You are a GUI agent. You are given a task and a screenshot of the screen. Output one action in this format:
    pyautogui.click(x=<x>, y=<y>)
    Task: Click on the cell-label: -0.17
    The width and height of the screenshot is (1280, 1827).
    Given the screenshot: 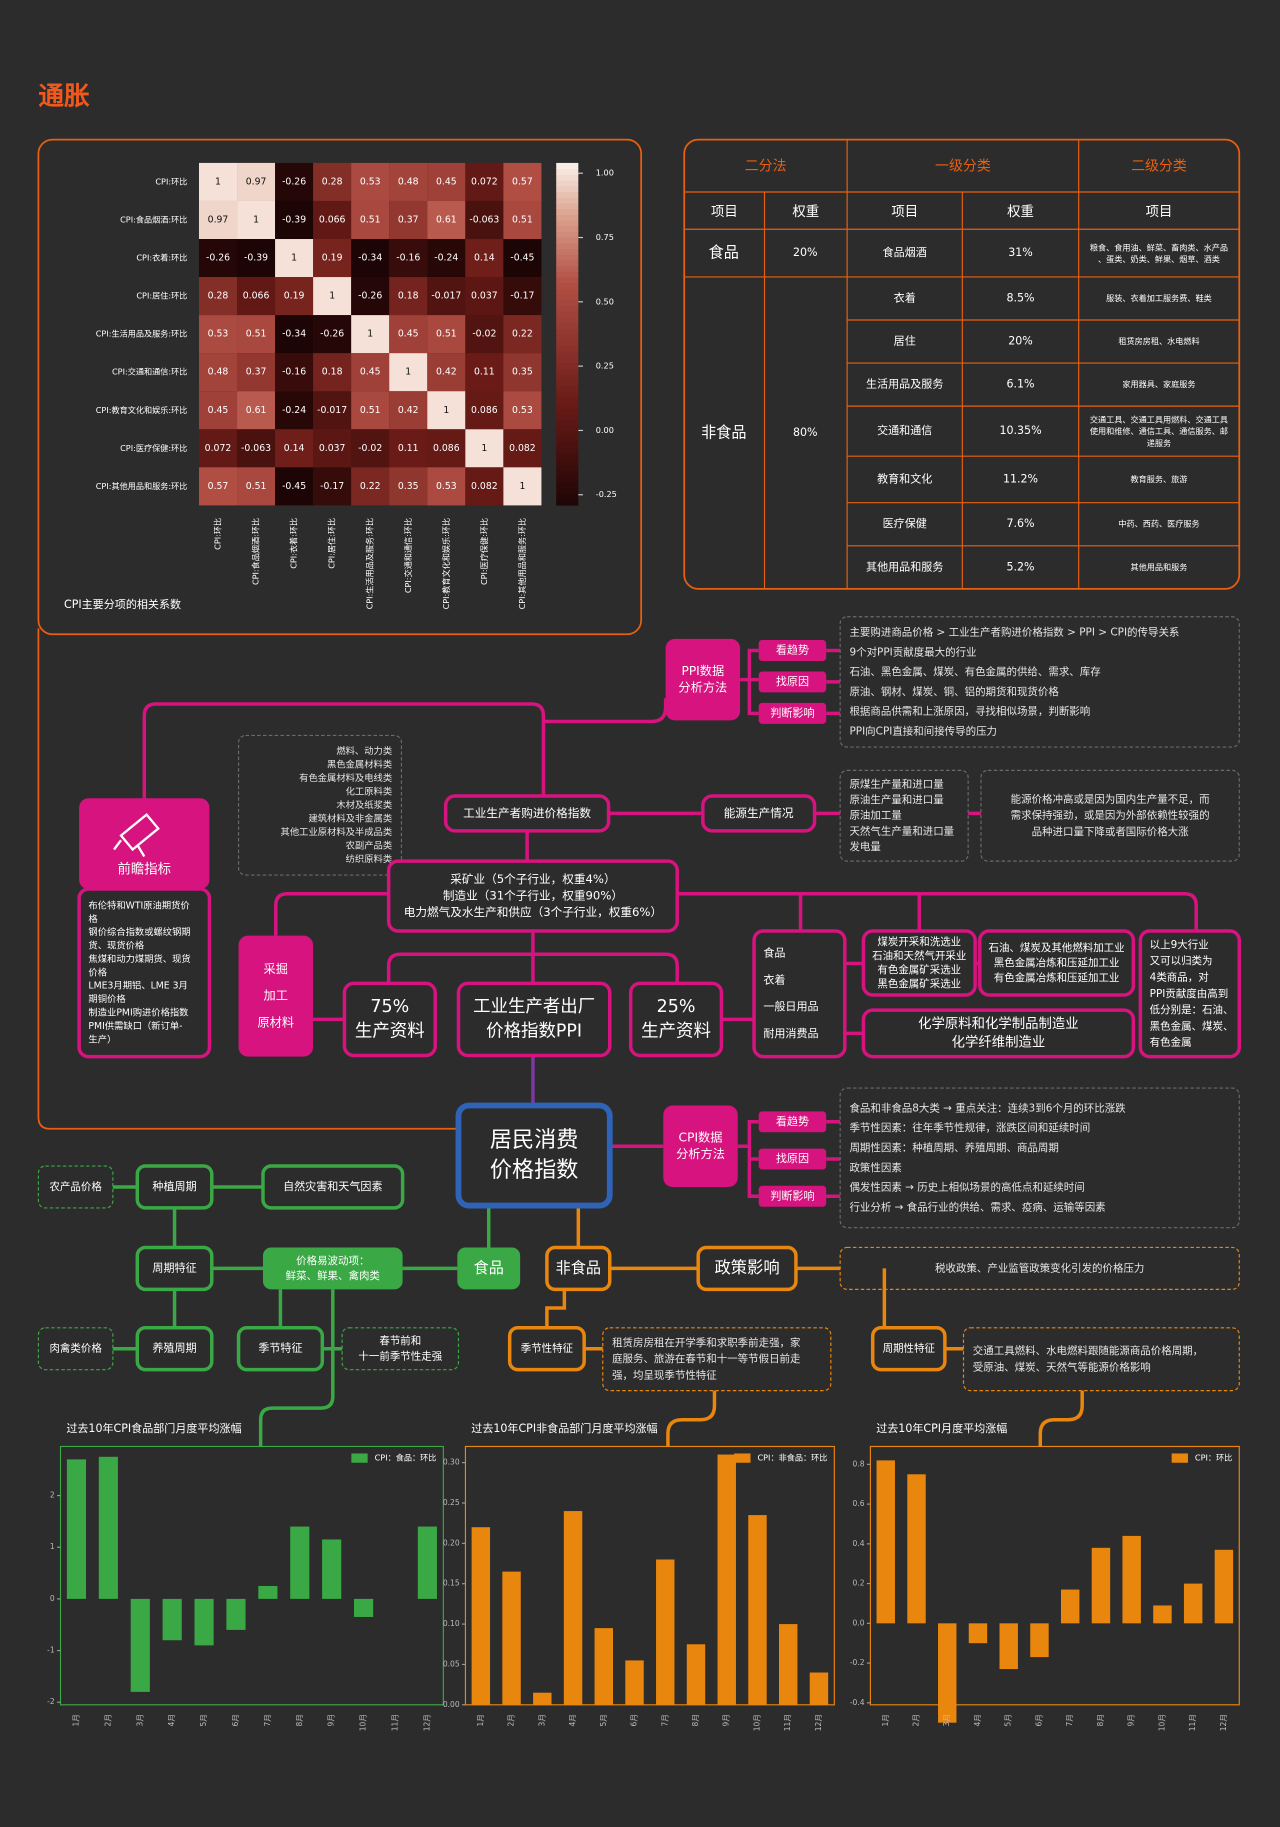 What is the action you would take?
    pyautogui.click(x=332, y=486)
    